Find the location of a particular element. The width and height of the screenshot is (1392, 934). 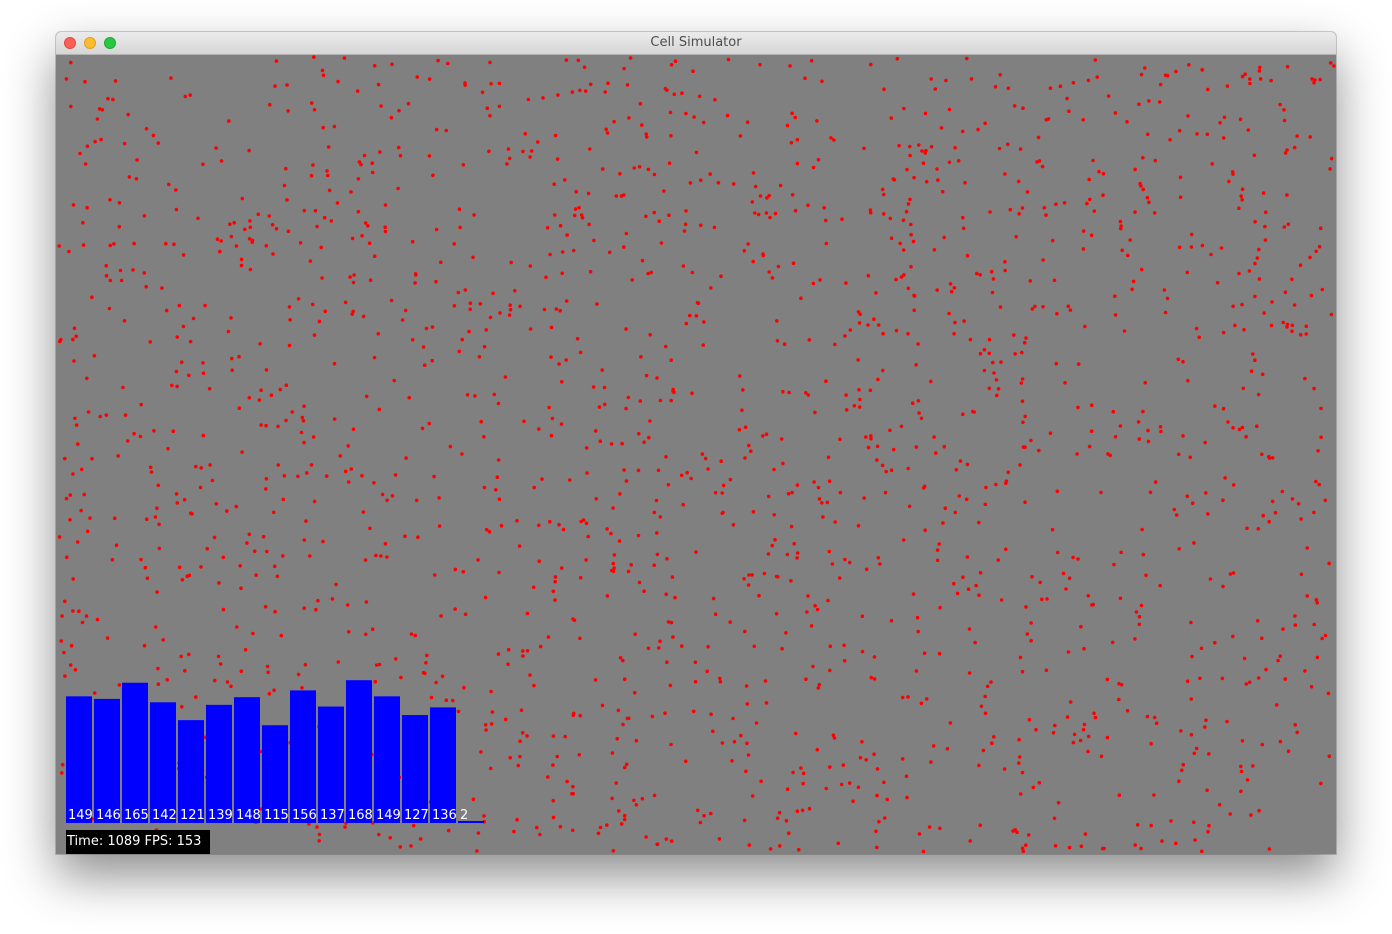

histogram-bar-label: 127 is located at coordinates (416, 815).